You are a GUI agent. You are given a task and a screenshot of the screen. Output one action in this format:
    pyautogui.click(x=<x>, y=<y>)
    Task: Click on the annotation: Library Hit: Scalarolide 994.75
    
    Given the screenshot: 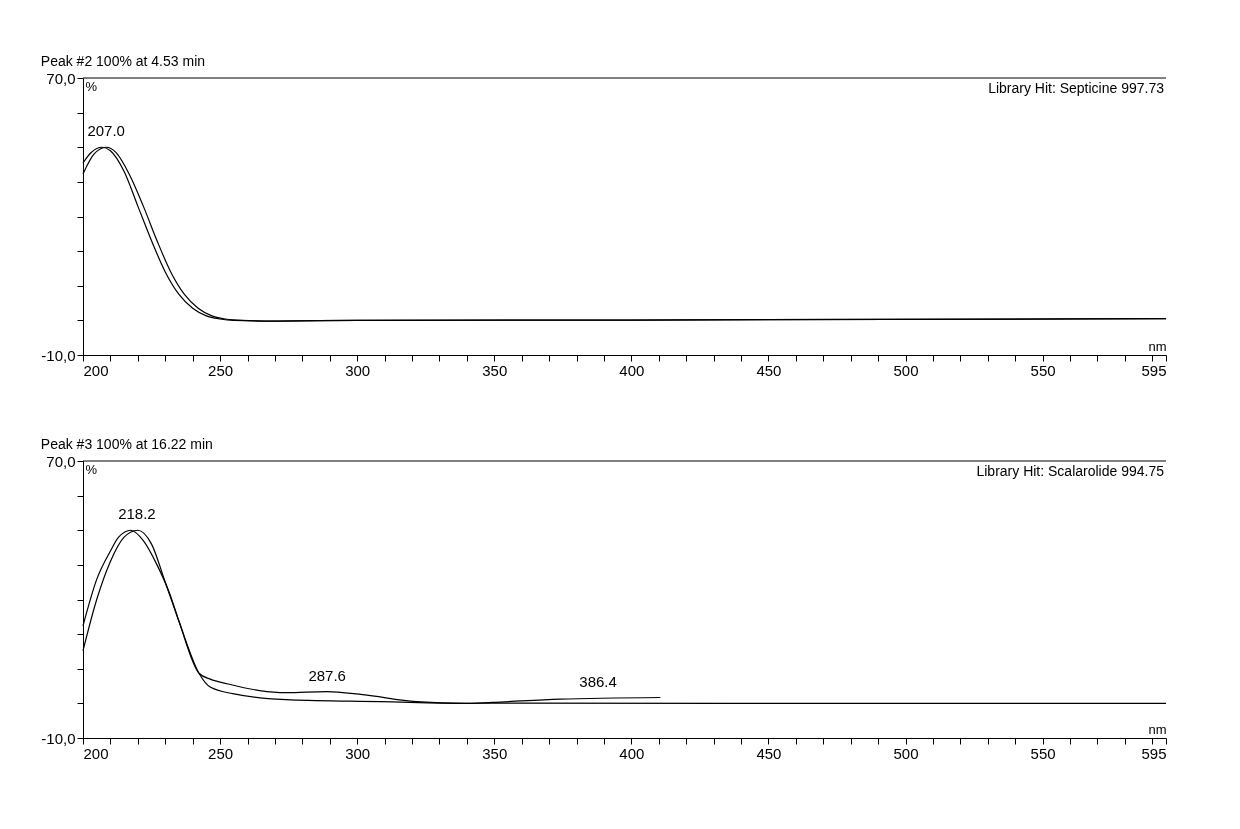 What is the action you would take?
    pyautogui.click(x=1070, y=471)
    